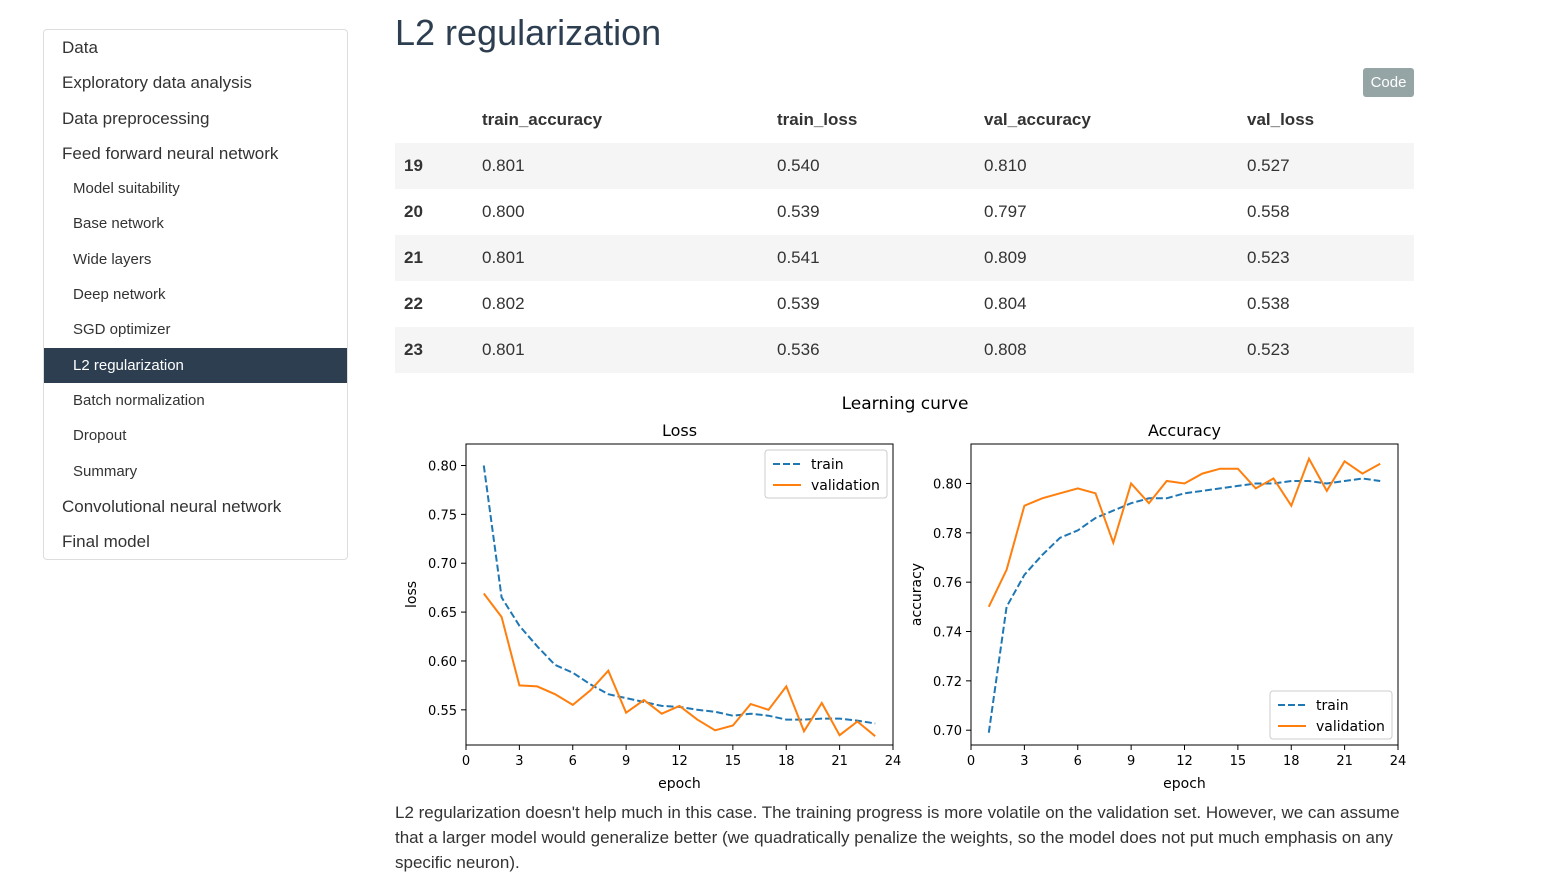 Image resolution: width=1545 pixels, height=895 pixels. Describe the element at coordinates (817, 119) in the screenshot. I see `column-header: train_loss` at that location.